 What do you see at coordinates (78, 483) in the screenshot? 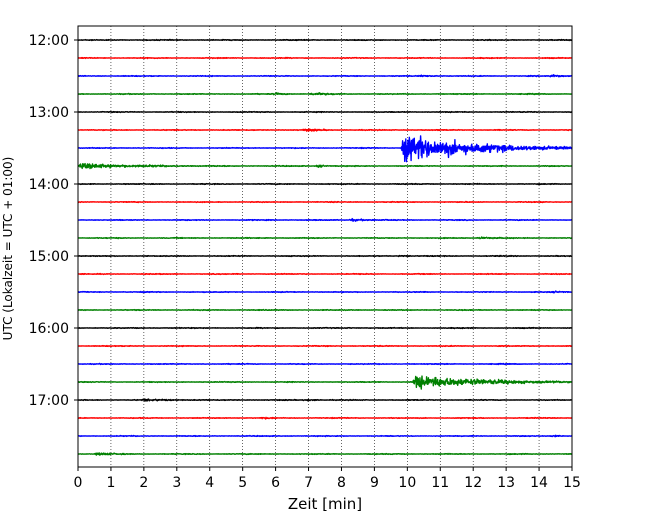
I see `x-tick-label: 0` at bounding box center [78, 483].